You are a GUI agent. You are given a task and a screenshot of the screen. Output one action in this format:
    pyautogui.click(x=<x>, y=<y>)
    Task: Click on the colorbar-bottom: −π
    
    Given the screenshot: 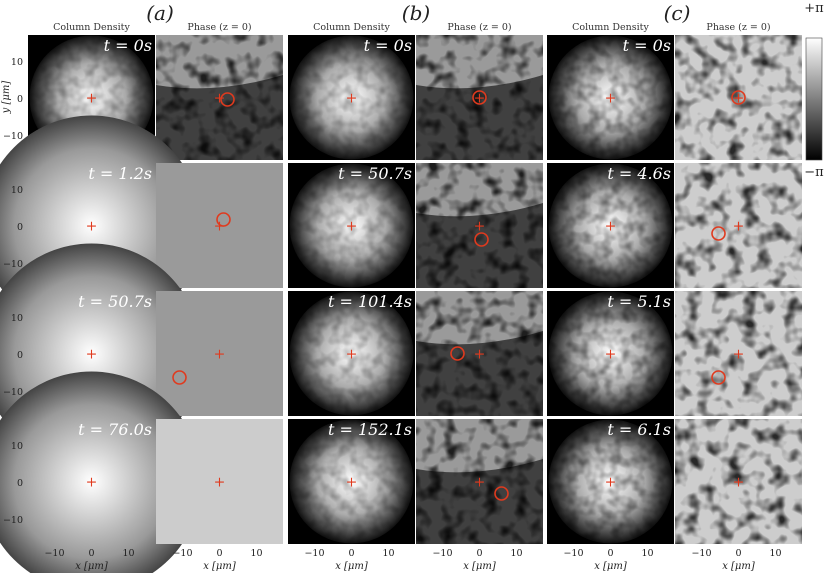 What is the action you would take?
    pyautogui.click(x=814, y=172)
    